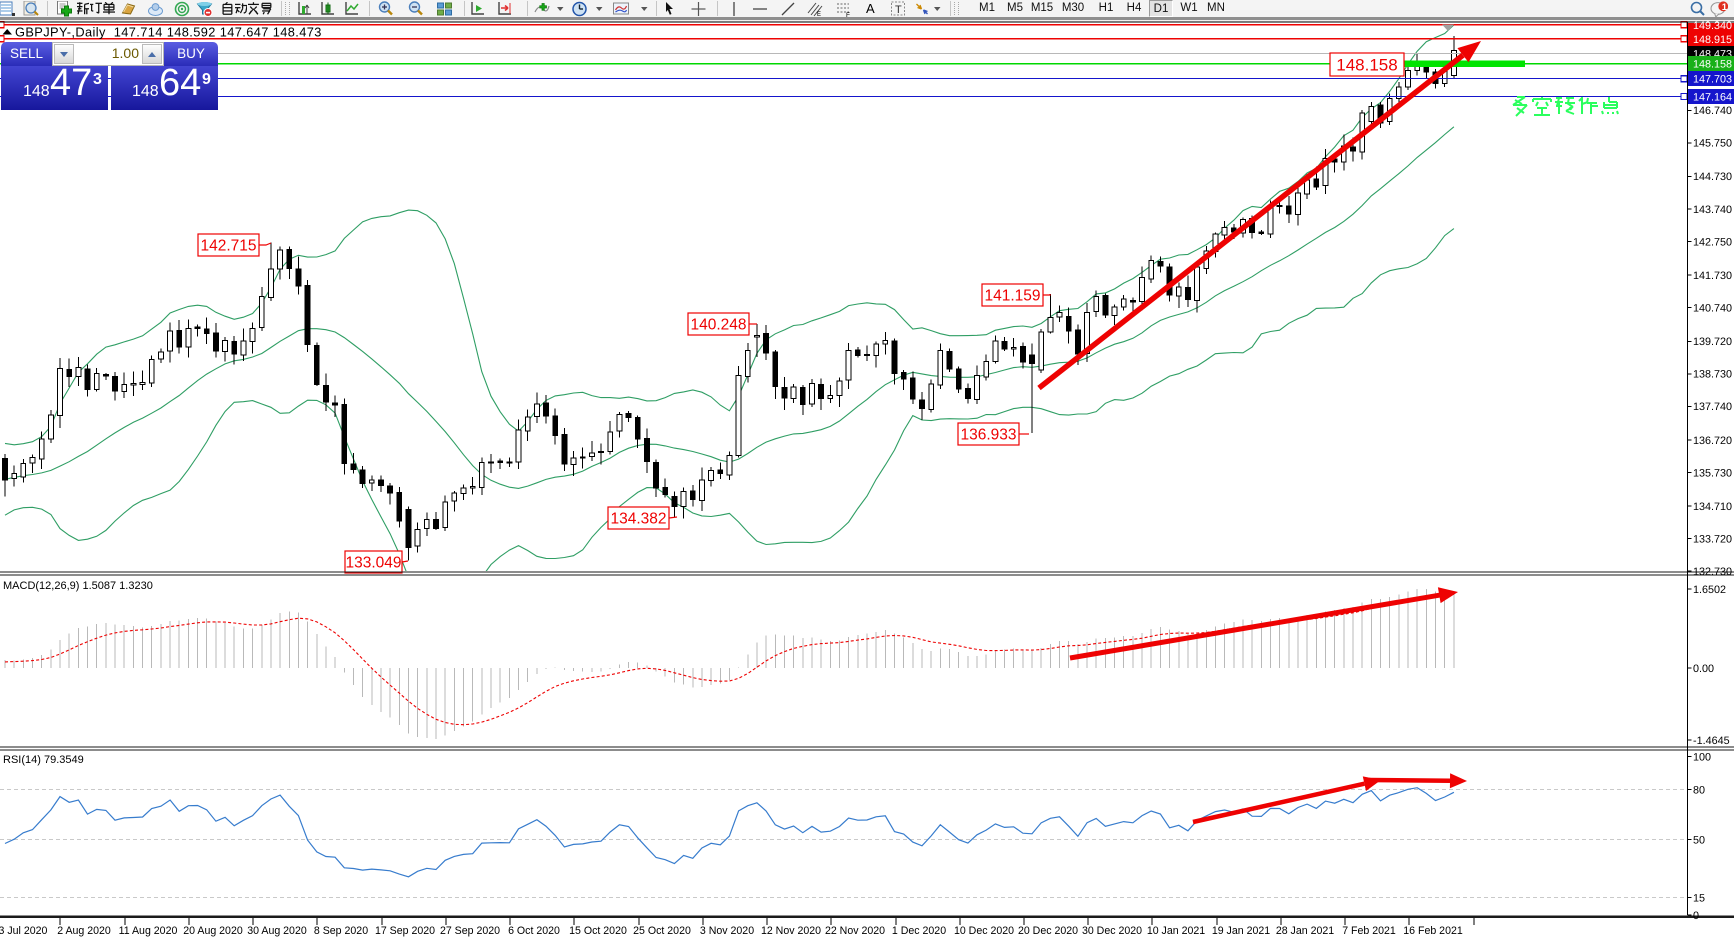 The image size is (1734, 939). What do you see at coordinates (718, 324) in the screenshot?
I see `svg-text: 140.248` at bounding box center [718, 324].